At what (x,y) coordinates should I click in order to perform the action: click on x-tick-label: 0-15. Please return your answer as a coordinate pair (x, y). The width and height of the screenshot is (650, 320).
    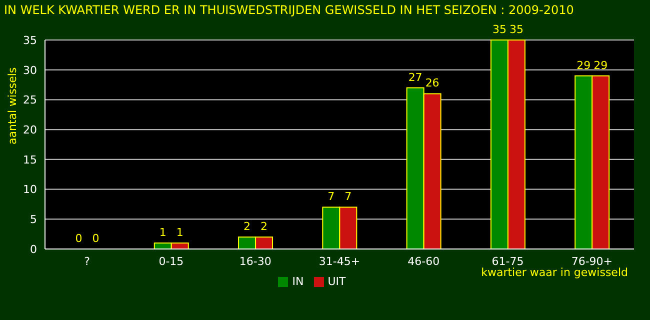
    Looking at the image, I should click on (171, 261).